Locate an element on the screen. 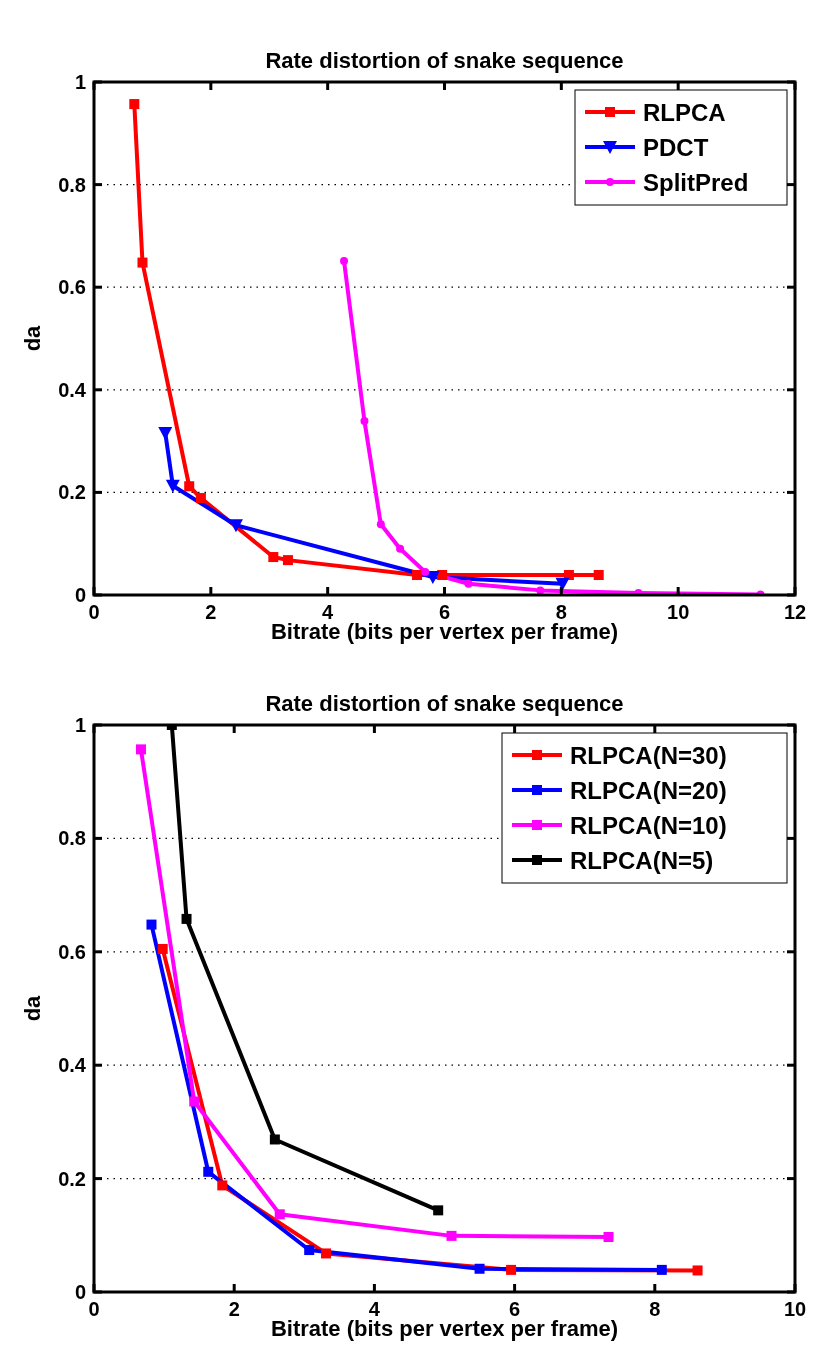 This screenshot has width=818, height=1362. legend-label: RLPCA(N=20) is located at coordinates (648, 790).